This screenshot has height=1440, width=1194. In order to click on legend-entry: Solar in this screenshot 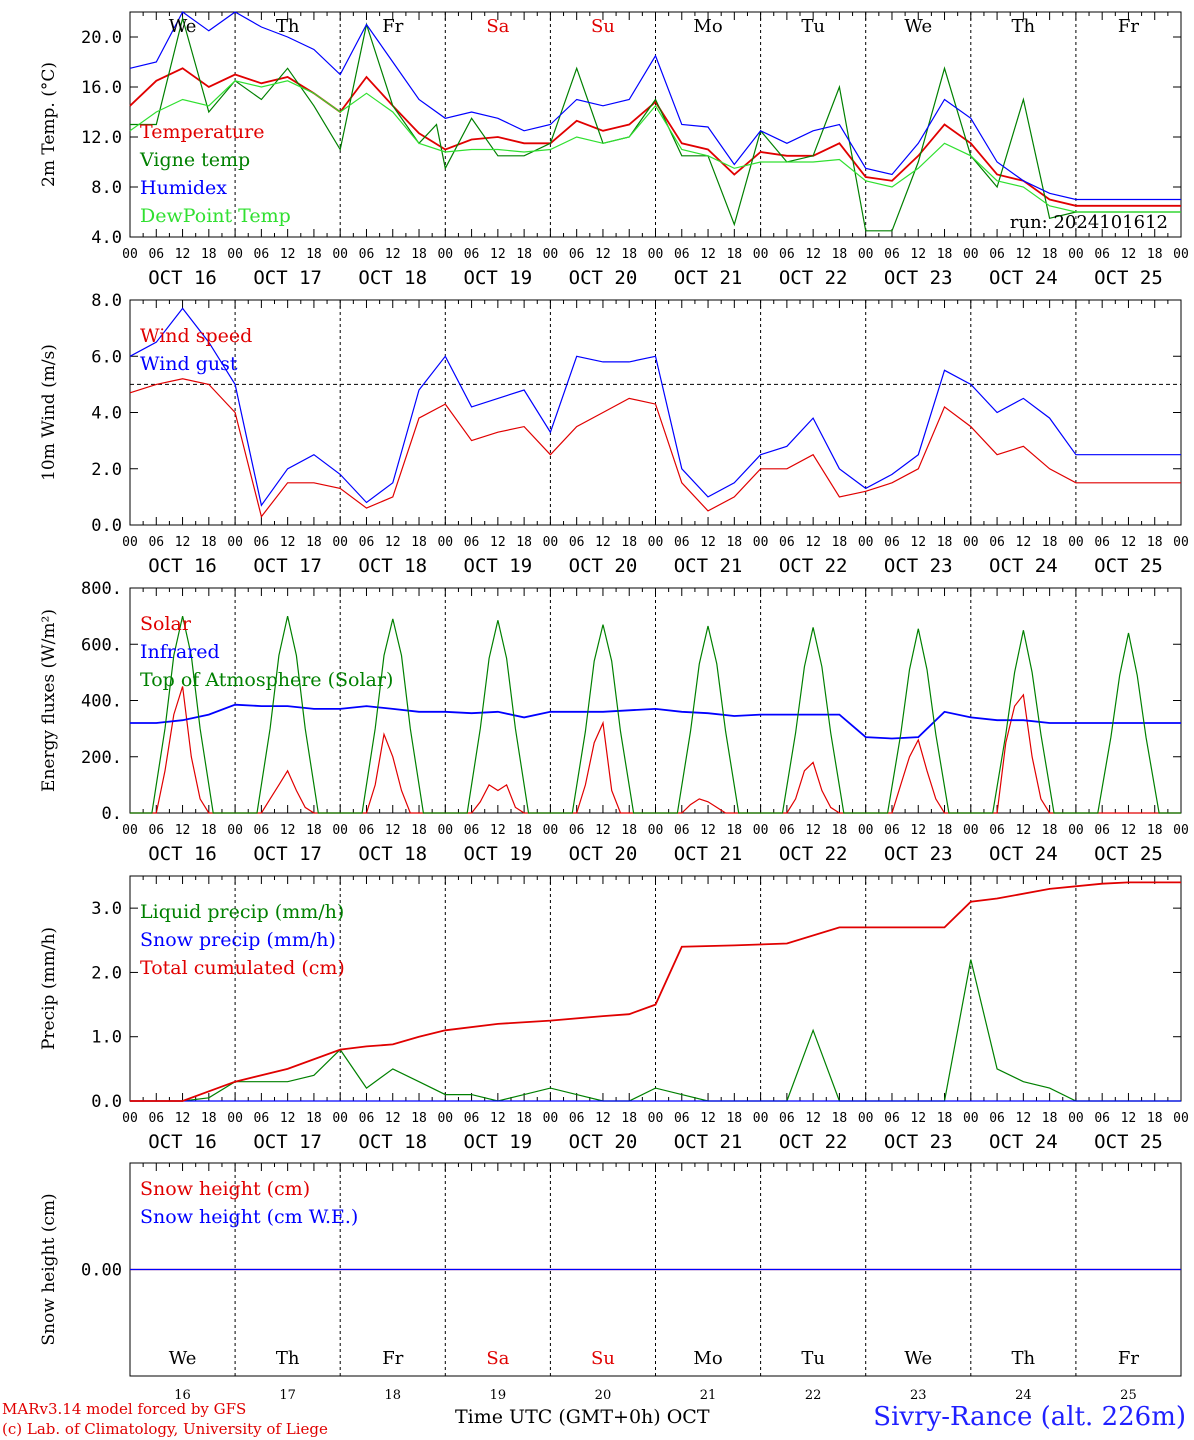, I will do `click(166, 624)`.